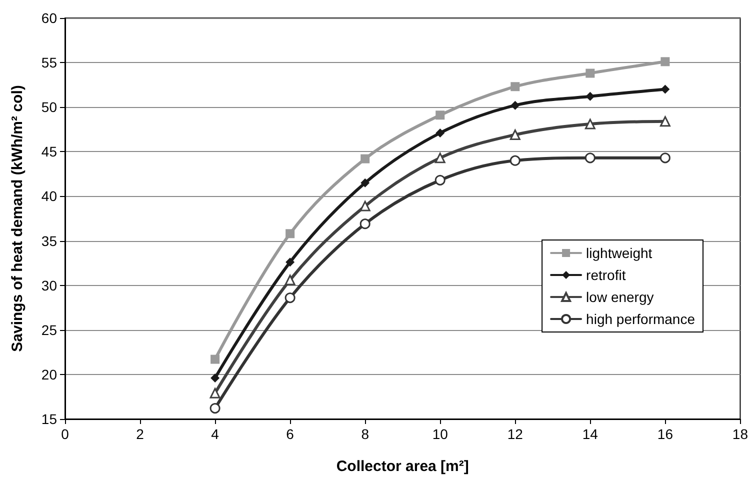  Describe the element at coordinates (49, 62) in the screenshot. I see `y-tick-label: 55` at that location.